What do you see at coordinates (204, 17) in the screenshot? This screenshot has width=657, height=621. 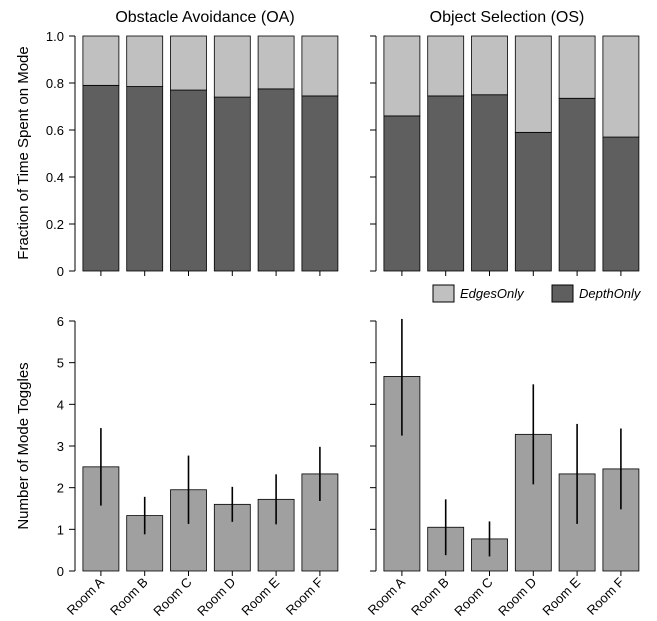 I see `oa-title: Obstacle Avoidance (OA)` at bounding box center [204, 17].